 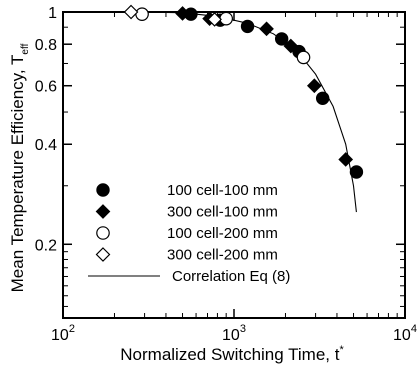 I want to click on y-tick-label: 0.4, so click(x=46, y=145).